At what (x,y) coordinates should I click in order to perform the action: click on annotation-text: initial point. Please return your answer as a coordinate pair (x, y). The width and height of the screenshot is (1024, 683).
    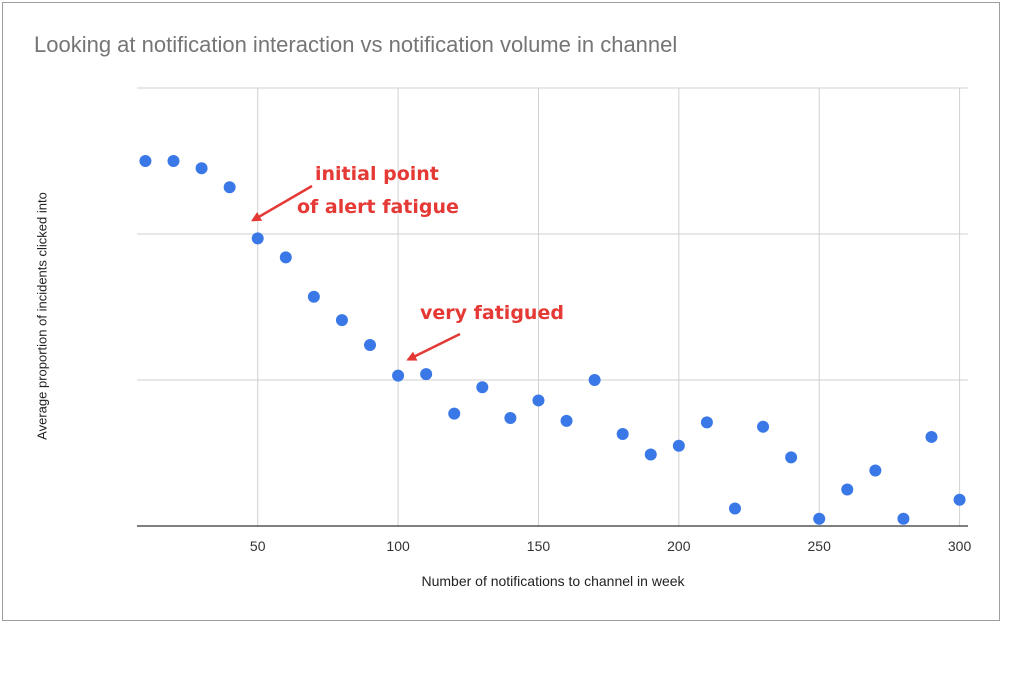
    Looking at the image, I should click on (377, 174).